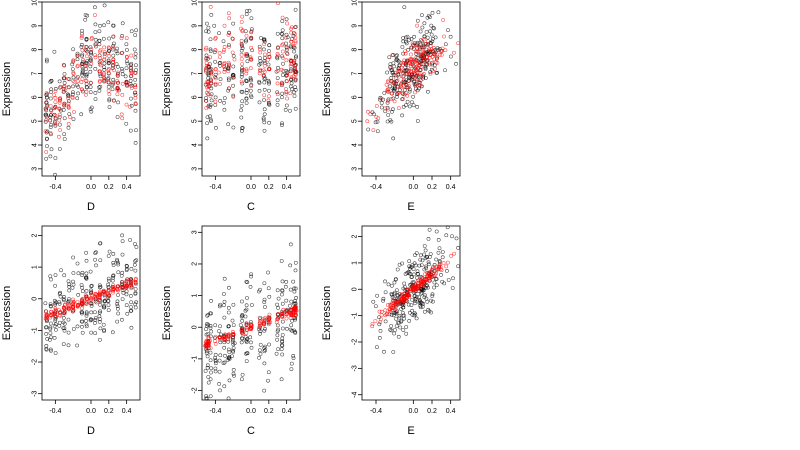 Image resolution: width=800 pixels, height=450 pixels. Describe the element at coordinates (35, 267) in the screenshot. I see `y-tick-label: 1` at that location.